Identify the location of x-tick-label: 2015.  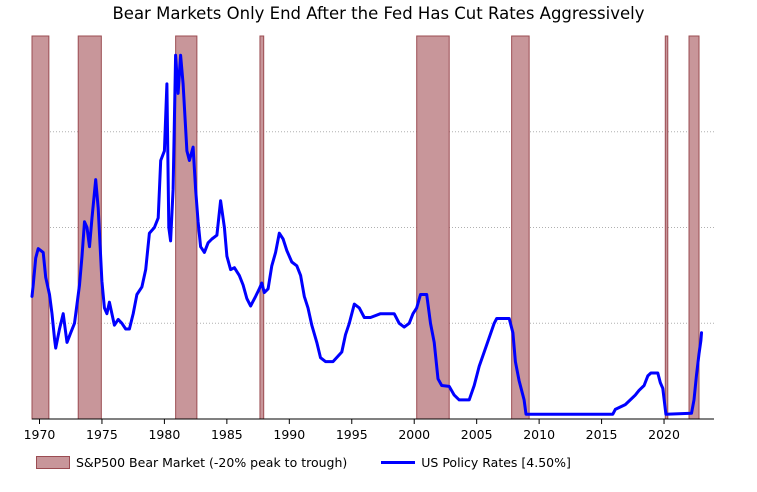
(602, 434).